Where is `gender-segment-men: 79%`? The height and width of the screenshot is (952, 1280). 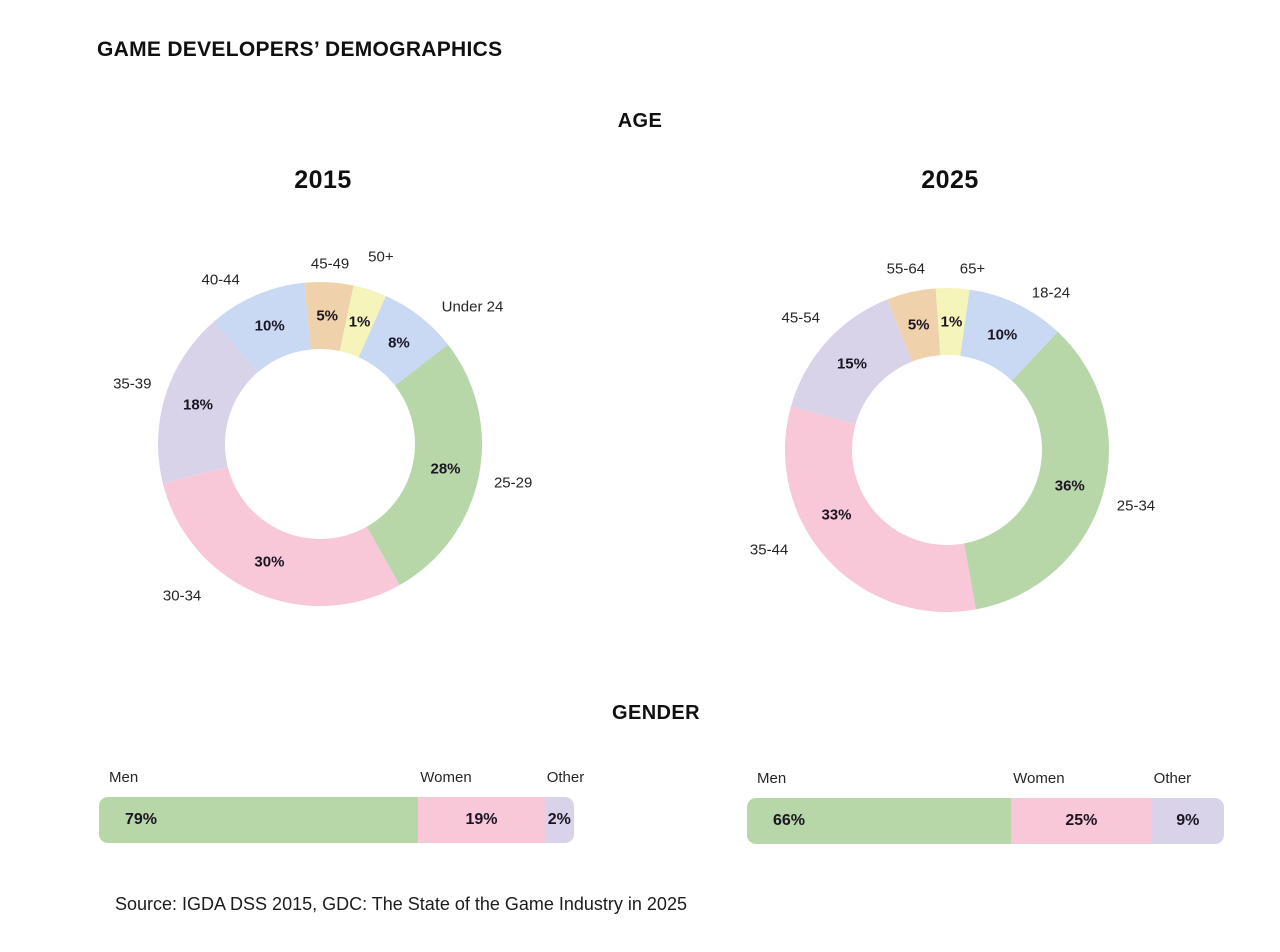 gender-segment-men: 79% is located at coordinates (259, 820).